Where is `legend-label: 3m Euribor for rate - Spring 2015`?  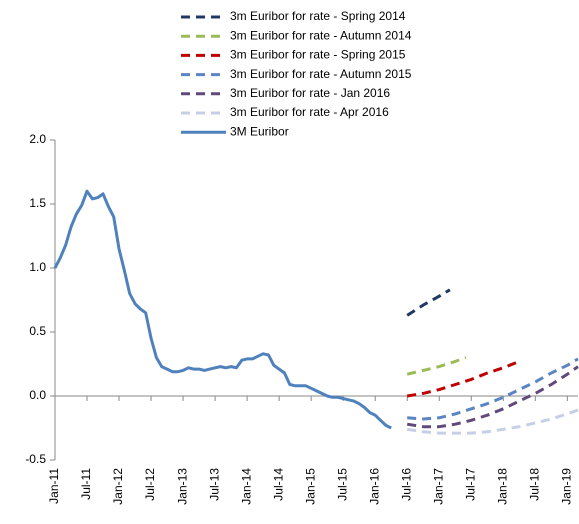
legend-label: 3m Euribor for rate - Spring 2015 is located at coordinates (318, 55).